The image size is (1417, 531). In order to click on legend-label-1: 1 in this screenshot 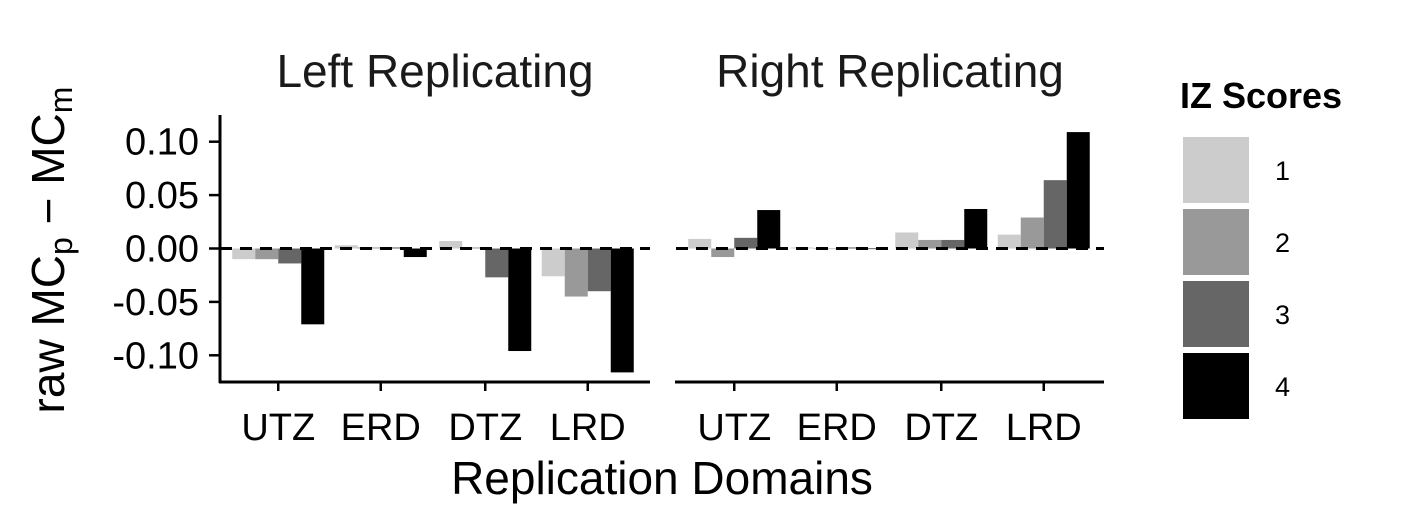, I will do `click(1282, 171)`.